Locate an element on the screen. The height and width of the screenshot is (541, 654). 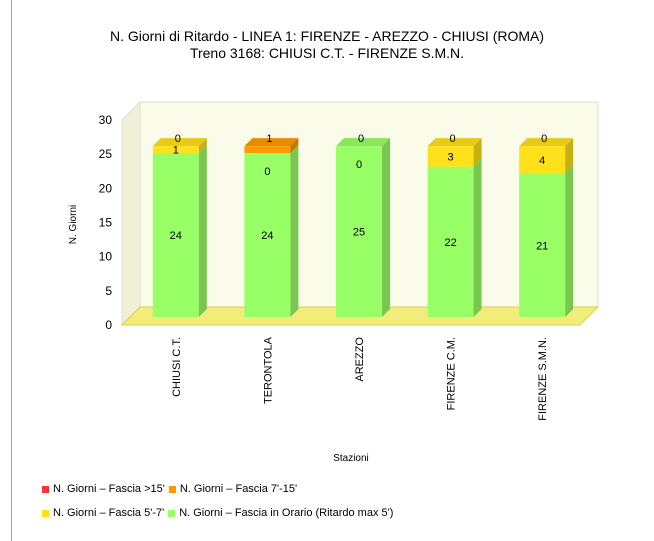
bar-chiusi-c-t--series-1 is located at coordinates (175, 149).